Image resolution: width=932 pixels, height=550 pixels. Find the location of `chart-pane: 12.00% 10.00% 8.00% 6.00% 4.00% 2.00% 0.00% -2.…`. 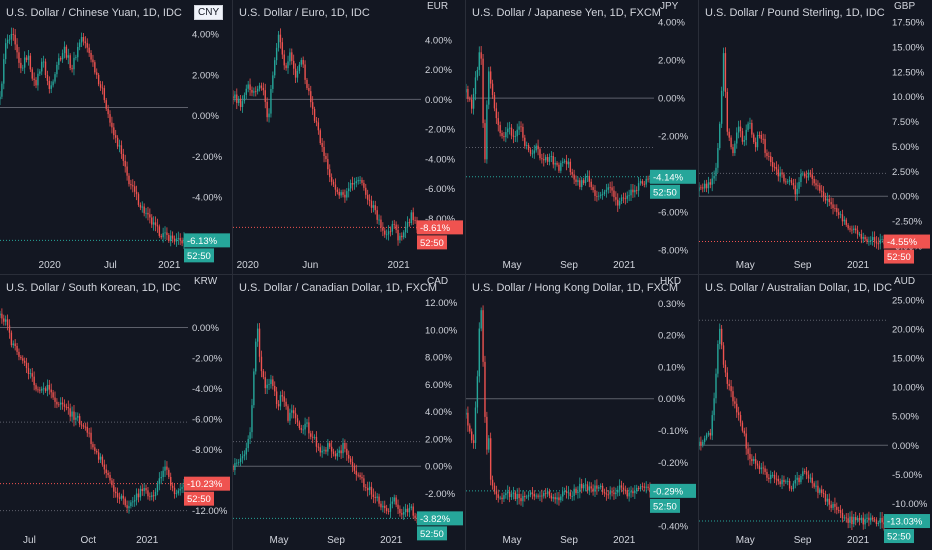

chart-pane: 12.00% 10.00% 8.00% 6.00% 4.00% 2.00% 0.00% -2.… is located at coordinates (349, 412).